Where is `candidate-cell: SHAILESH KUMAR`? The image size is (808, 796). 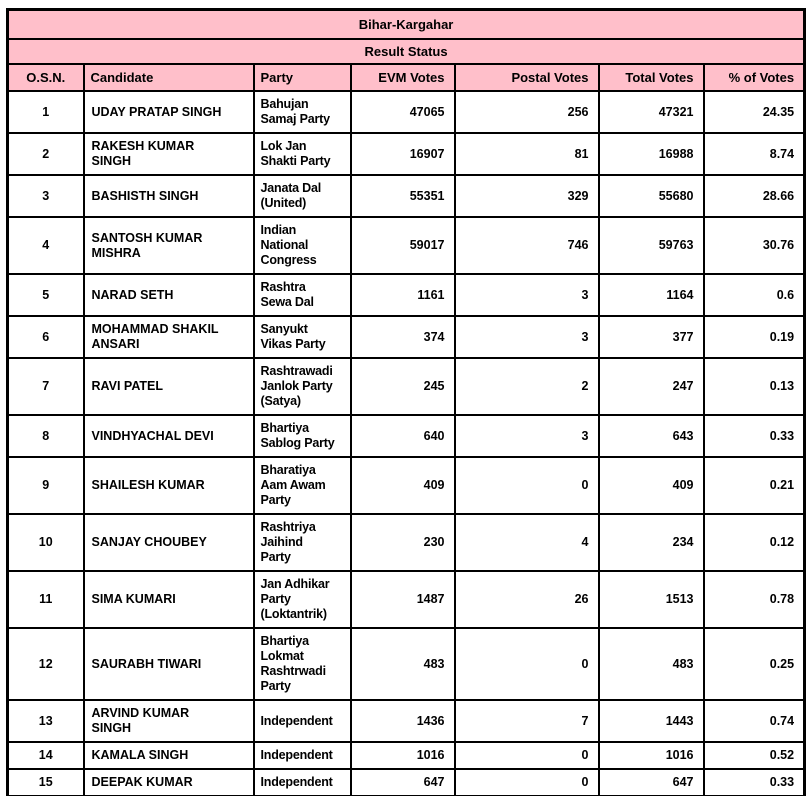 candidate-cell: SHAILESH KUMAR is located at coordinates (168, 485).